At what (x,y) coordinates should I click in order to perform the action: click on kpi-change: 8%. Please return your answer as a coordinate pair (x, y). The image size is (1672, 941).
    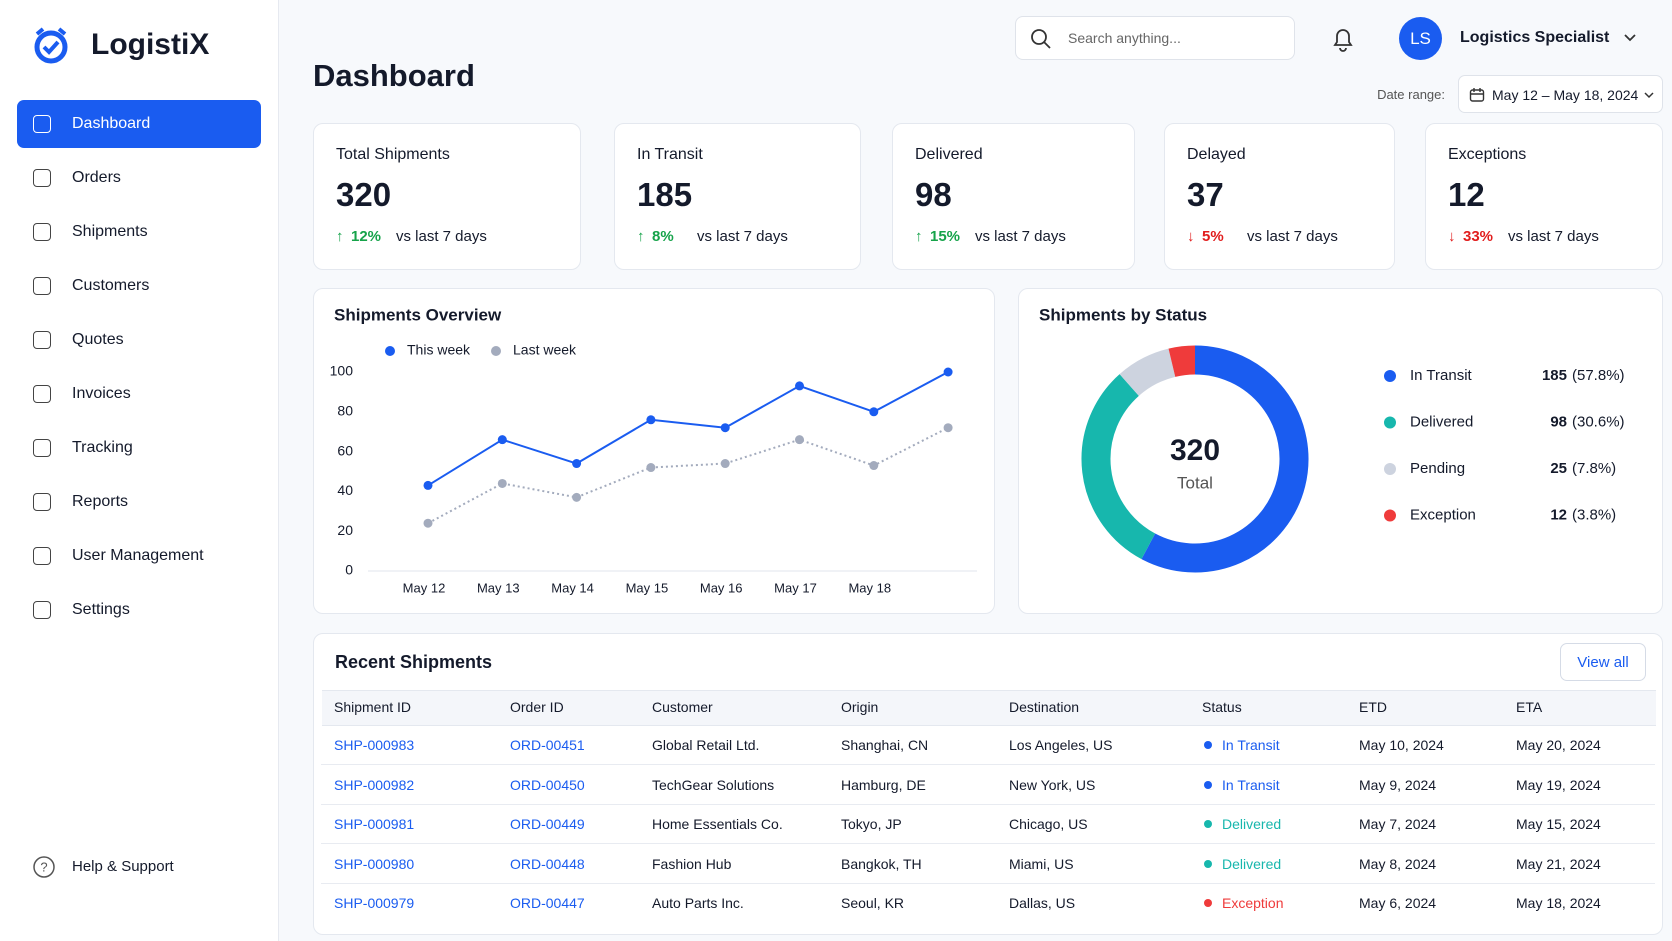
    Looking at the image, I should click on (663, 236).